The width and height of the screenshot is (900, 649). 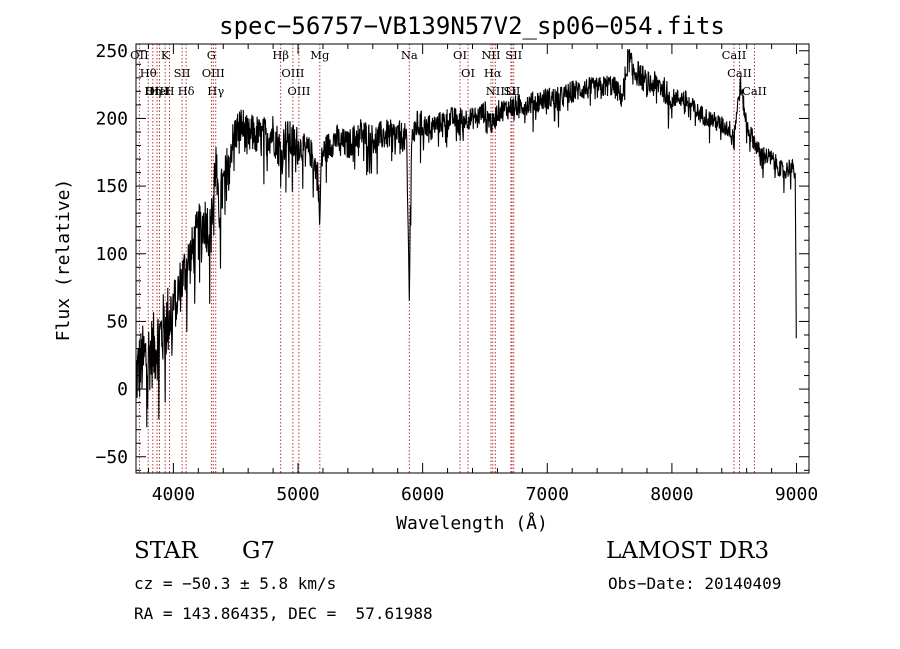 I want to click on line-label: H, so click(x=170, y=91).